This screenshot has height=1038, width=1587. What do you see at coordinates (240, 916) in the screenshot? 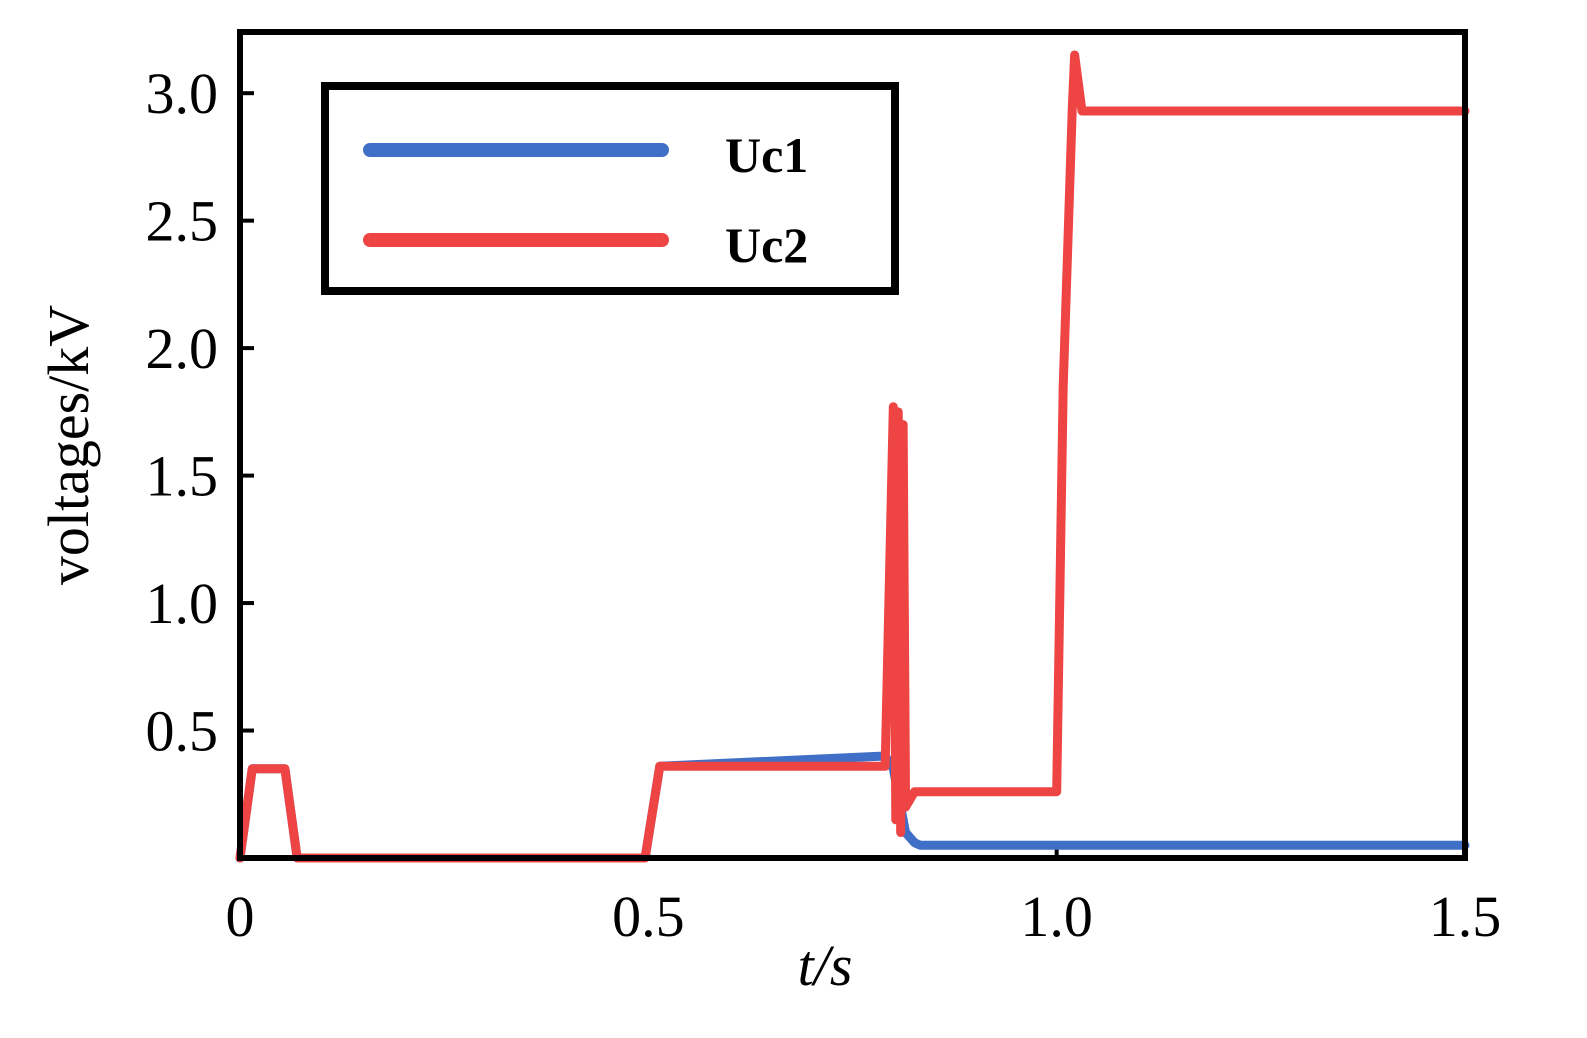
I see `x-tick-label: 0` at bounding box center [240, 916].